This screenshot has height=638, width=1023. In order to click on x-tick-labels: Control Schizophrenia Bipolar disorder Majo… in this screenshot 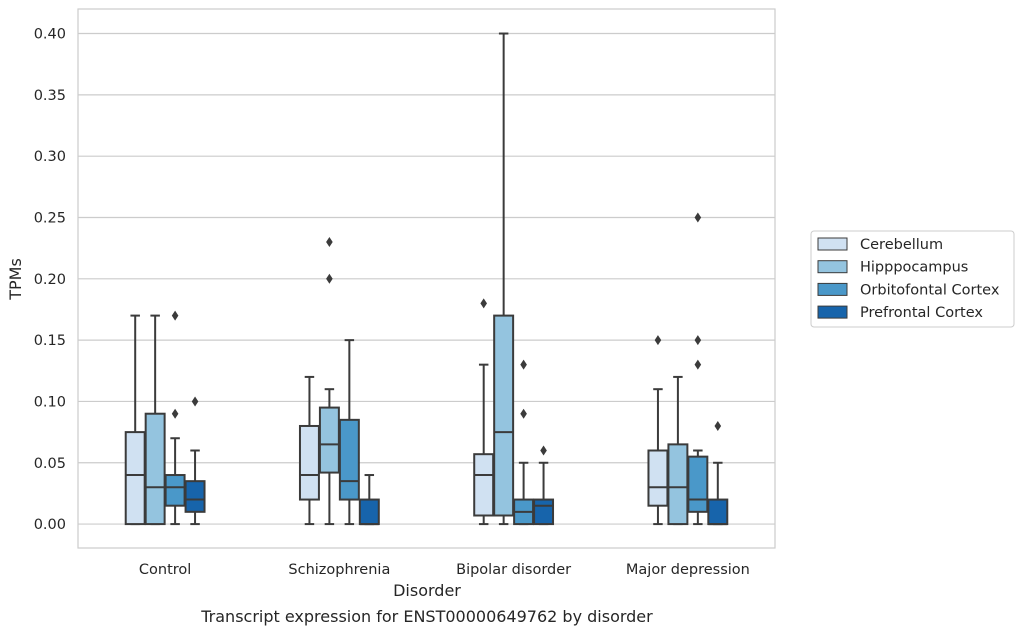, I will do `click(444, 570)`.